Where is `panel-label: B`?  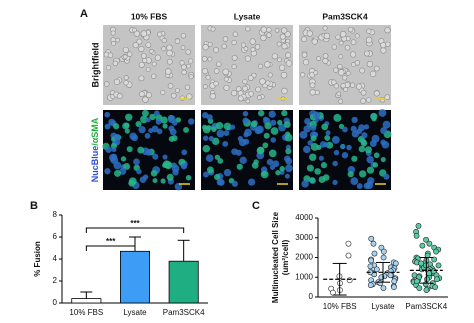 panel-label: B is located at coordinates (34, 206).